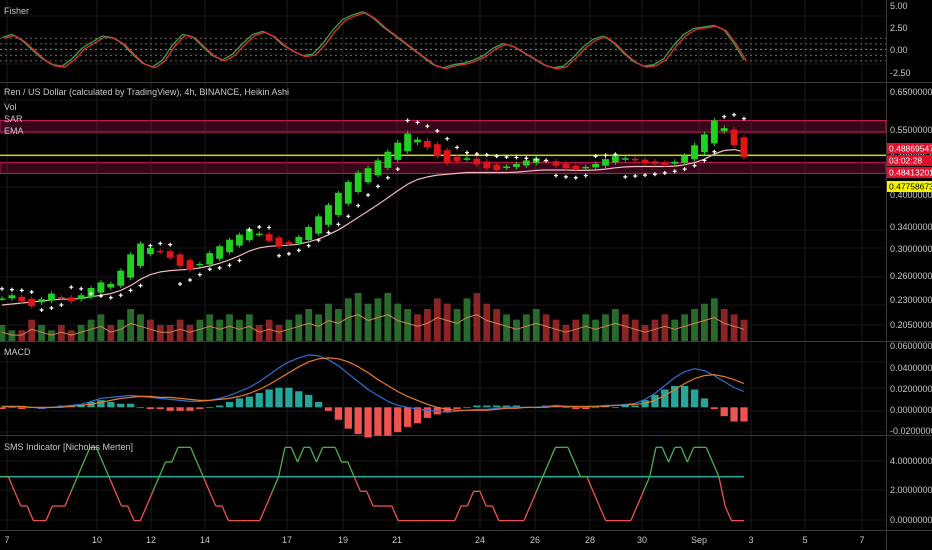 The height and width of the screenshot is (550, 932). What do you see at coordinates (909, 148) in the screenshot?
I see `price-tag-bg` at bounding box center [909, 148].